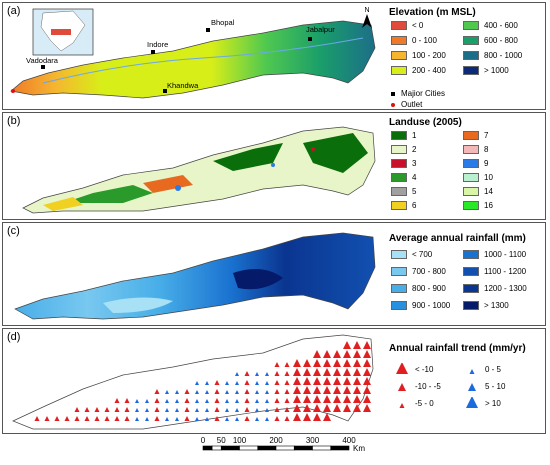  I want to click on legend-item: 5, so click(403, 191).